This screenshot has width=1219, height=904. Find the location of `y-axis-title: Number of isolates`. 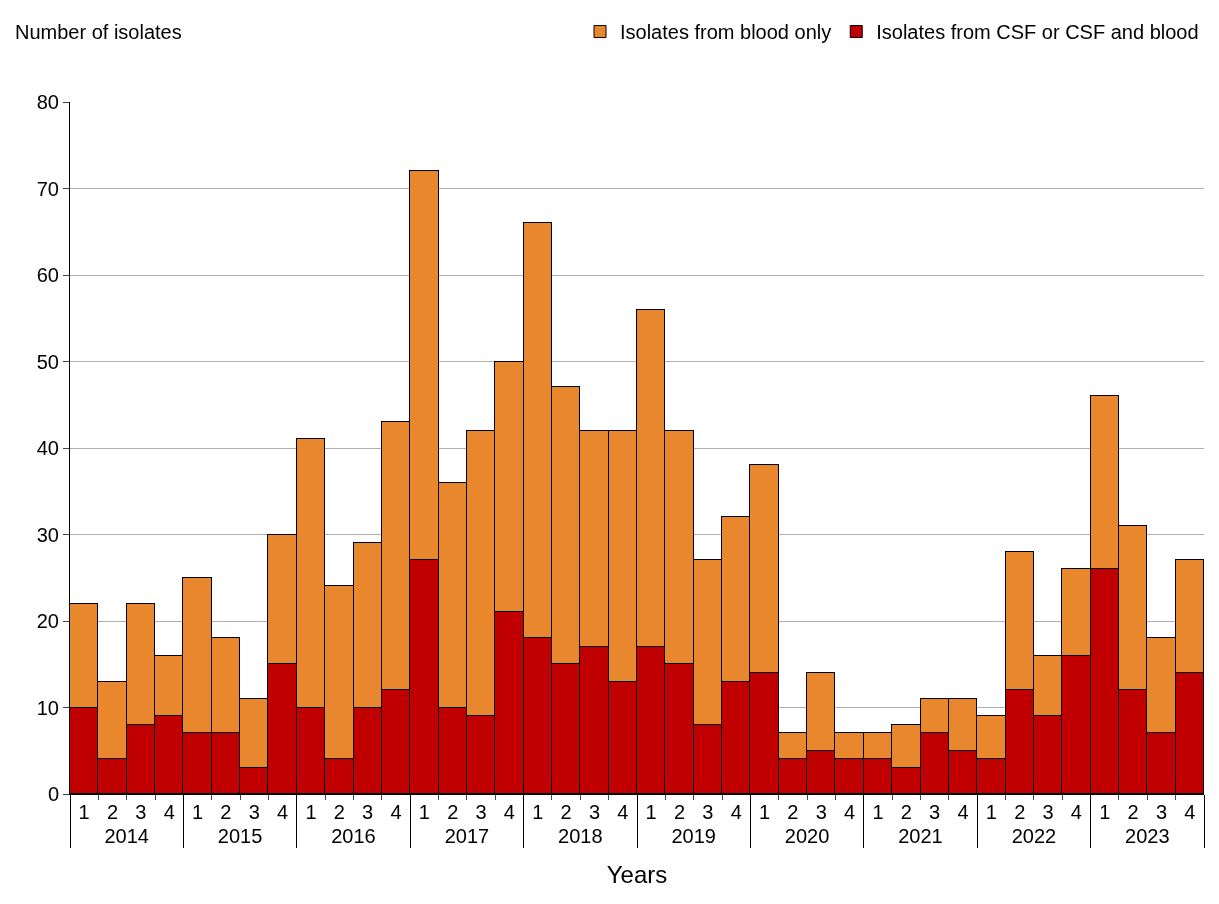

y-axis-title: Number of isolates is located at coordinates (98, 32).